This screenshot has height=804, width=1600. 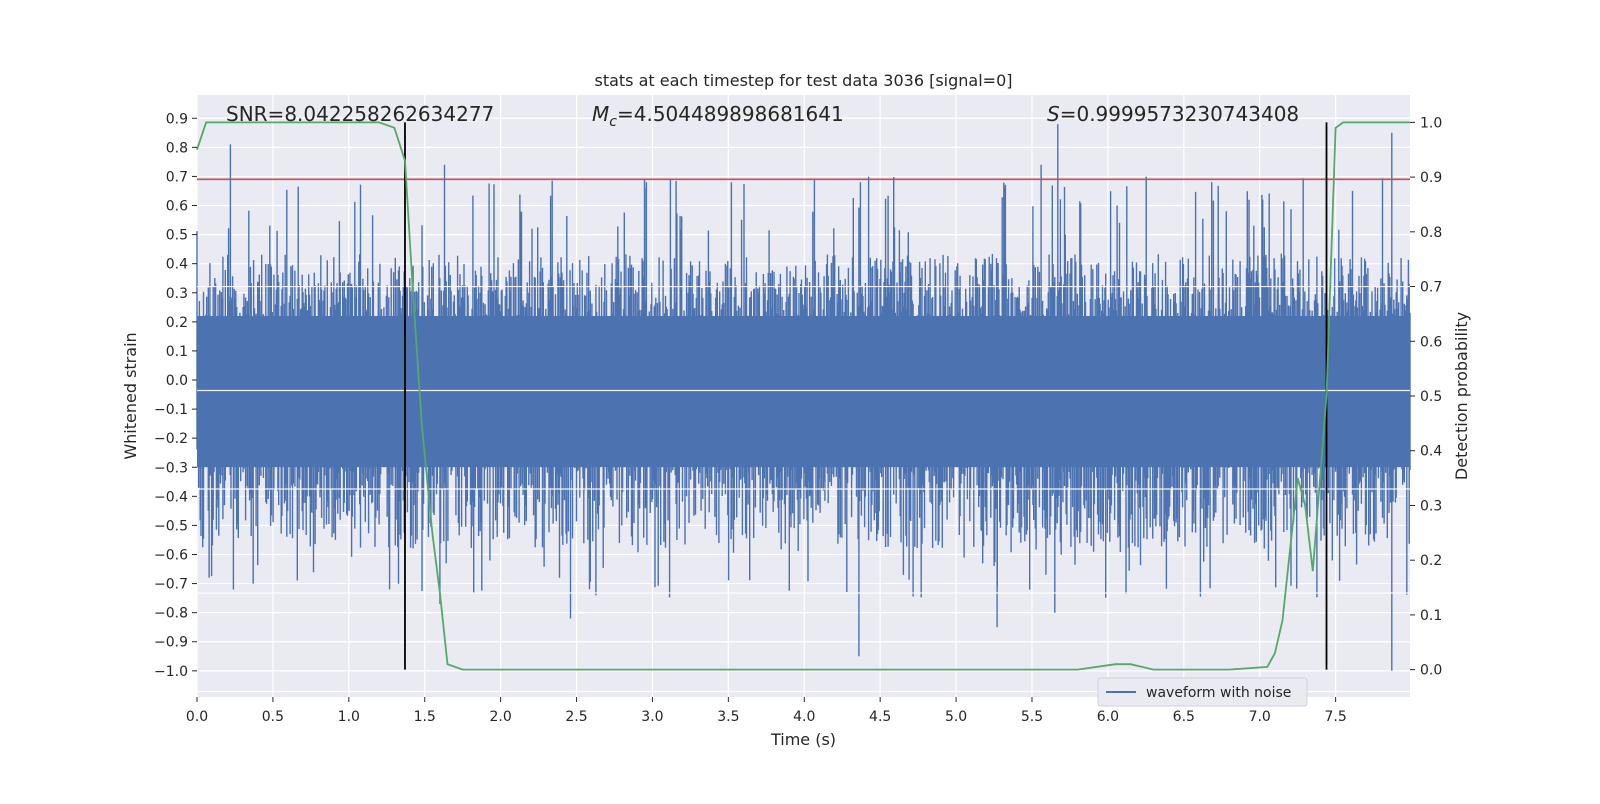 I want to click on s-annotation: S=0.9999573230743408, so click(x=1173, y=114).